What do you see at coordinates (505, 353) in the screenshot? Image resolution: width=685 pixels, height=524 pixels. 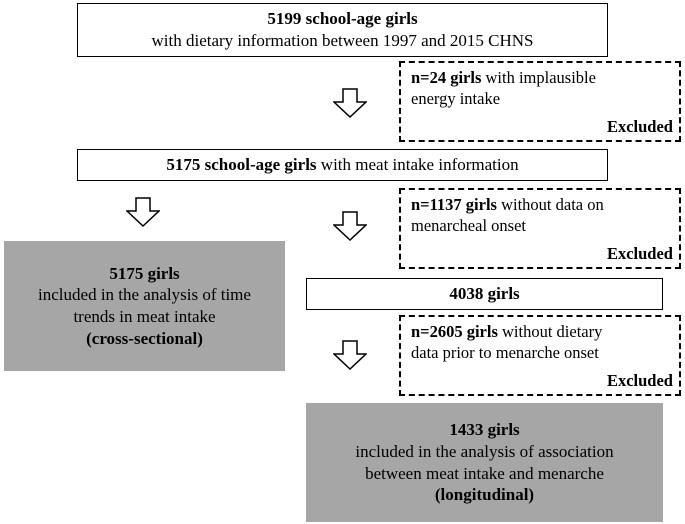 I see `exclusion-reason-dietary-cont: data prior to menarche onset` at bounding box center [505, 353].